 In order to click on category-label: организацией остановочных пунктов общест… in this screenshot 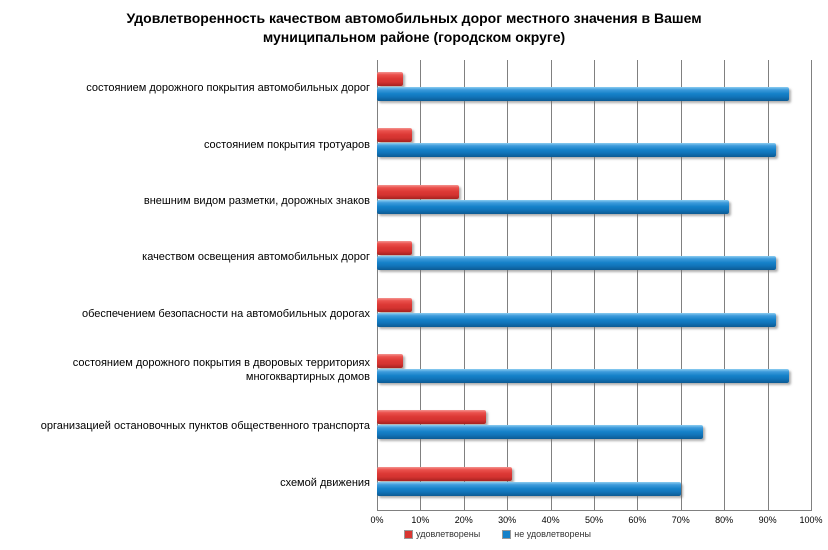, I will do `click(205, 426)`.